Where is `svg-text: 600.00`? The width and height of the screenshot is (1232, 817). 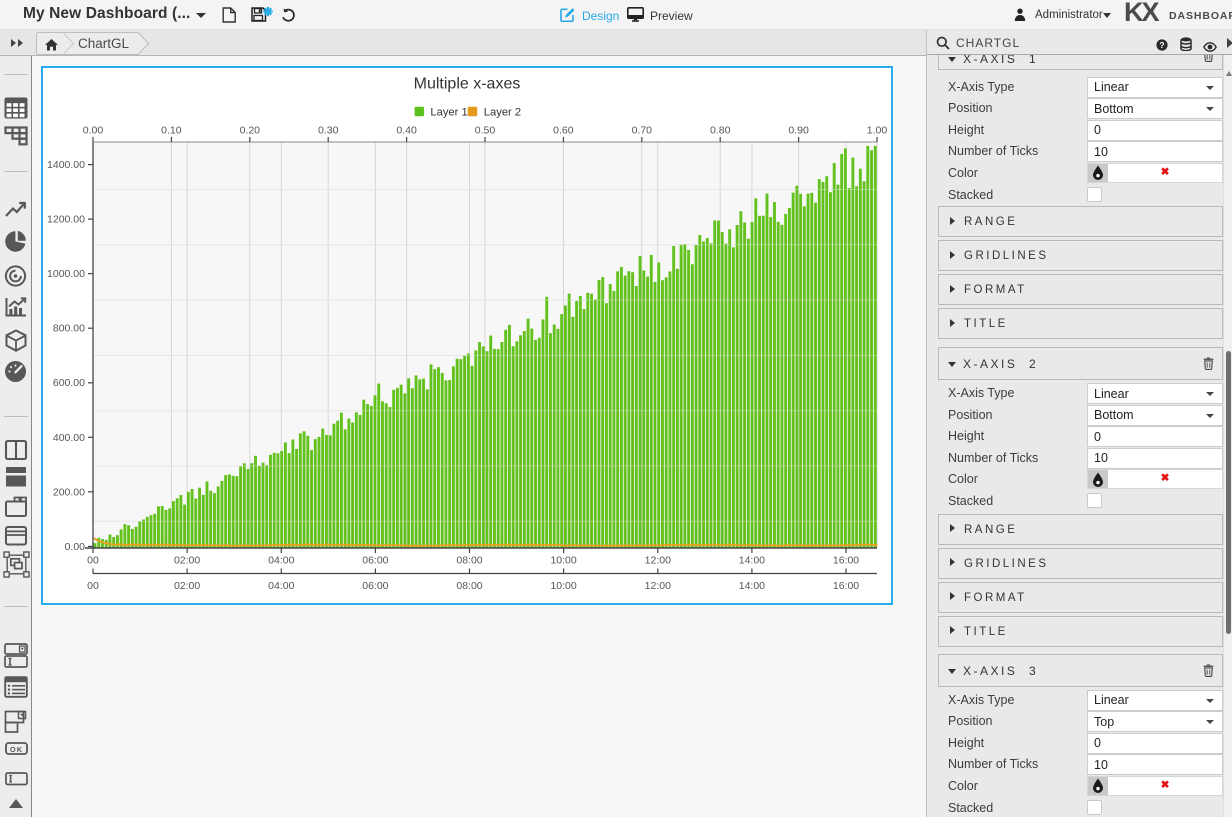 svg-text: 600.00 is located at coordinates (69, 383).